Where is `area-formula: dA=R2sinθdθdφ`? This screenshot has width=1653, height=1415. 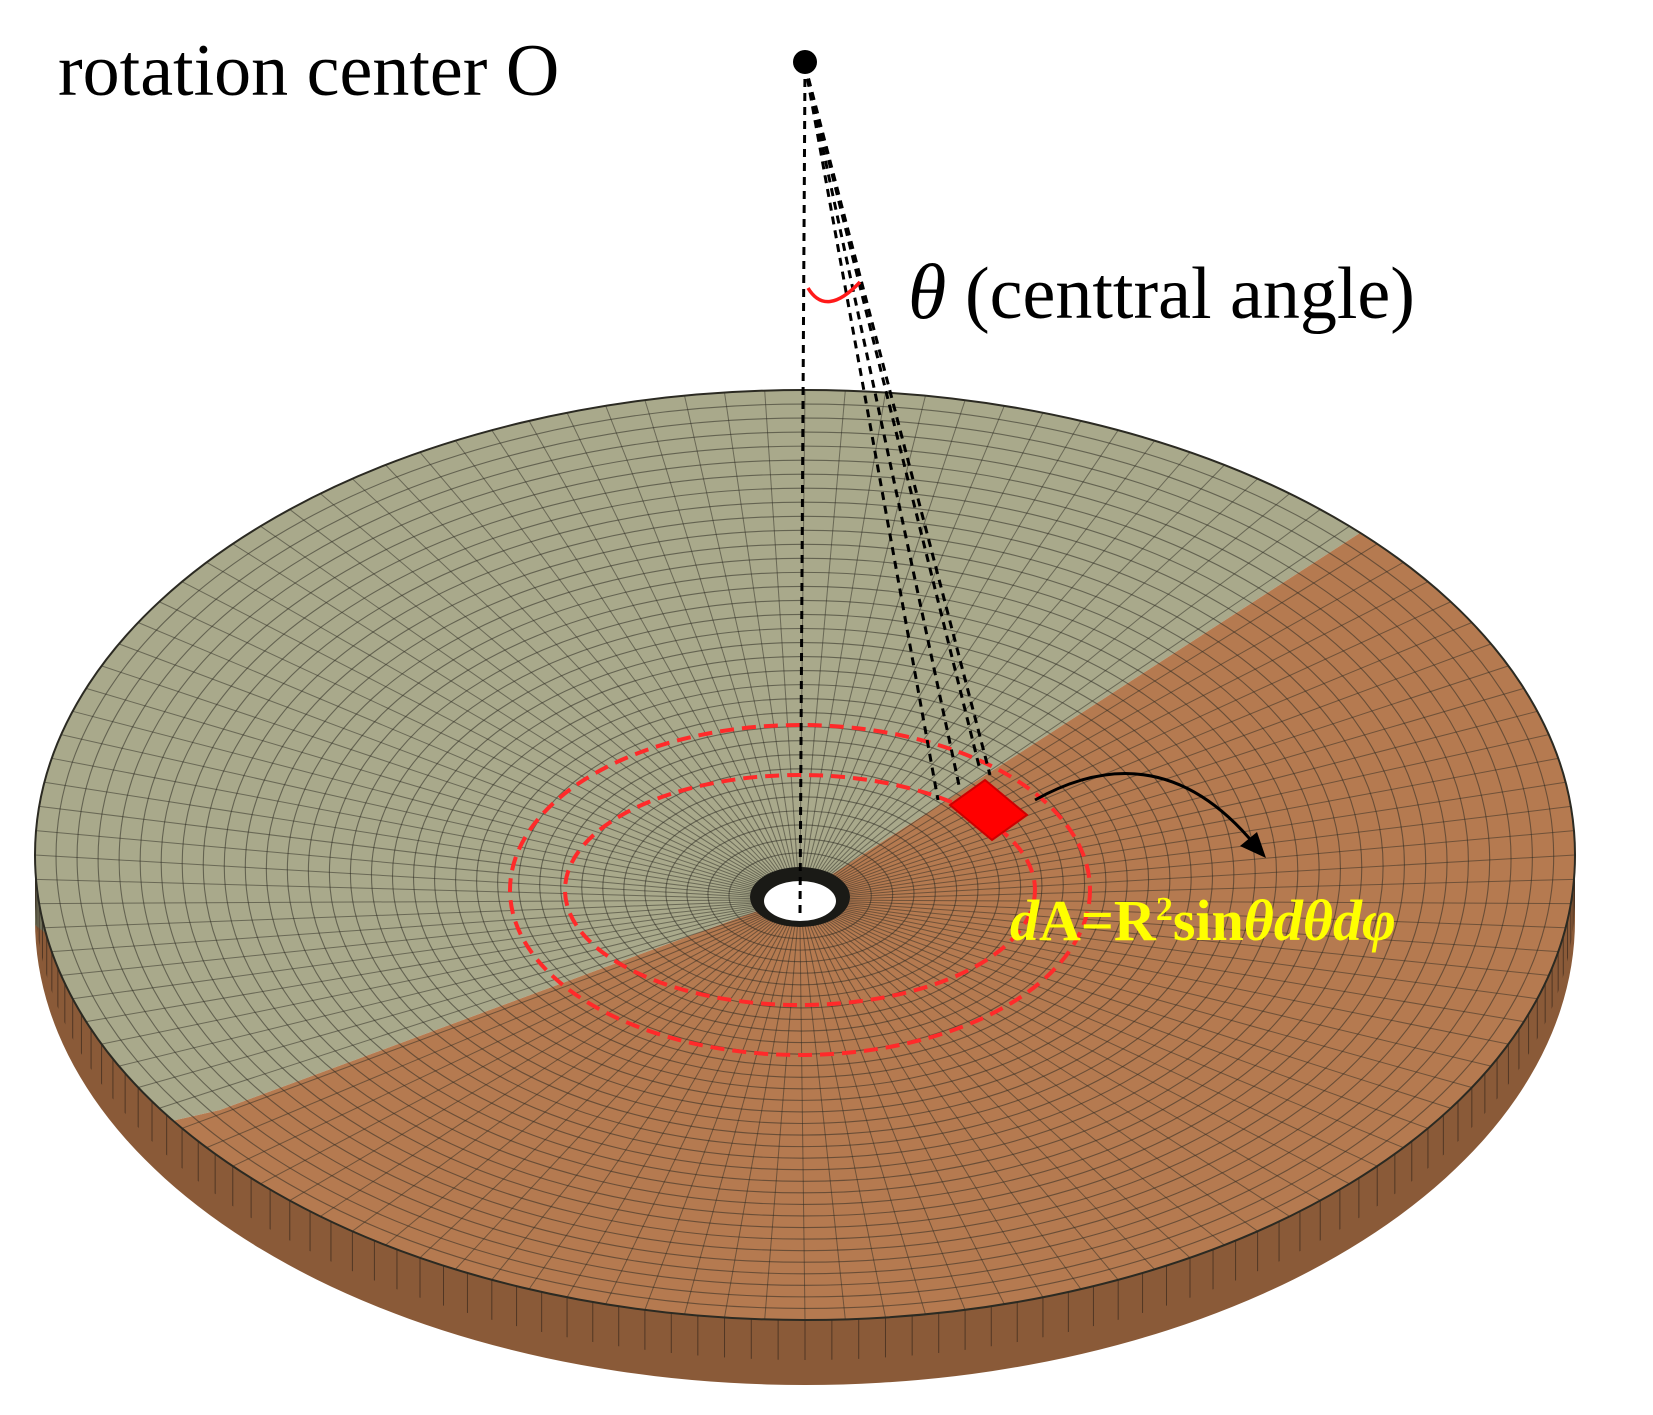 area-formula: dA=R2sinθdθdφ is located at coordinates (1203, 920).